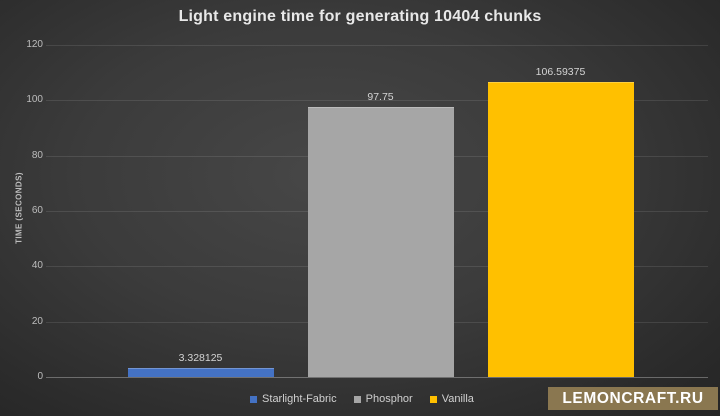 The image size is (720, 416). Describe the element at coordinates (560, 72) in the screenshot. I see `bar-value-label-vanilla: 106.59375` at that location.